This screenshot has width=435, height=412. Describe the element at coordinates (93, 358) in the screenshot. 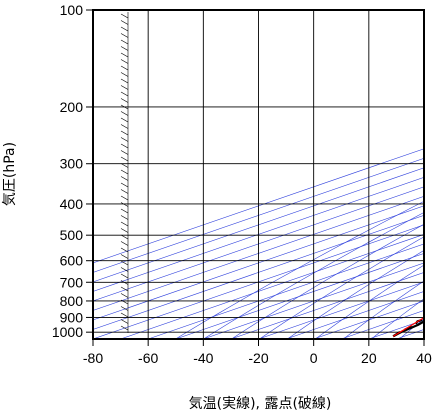

I see `x-tick-label: -80` at that location.